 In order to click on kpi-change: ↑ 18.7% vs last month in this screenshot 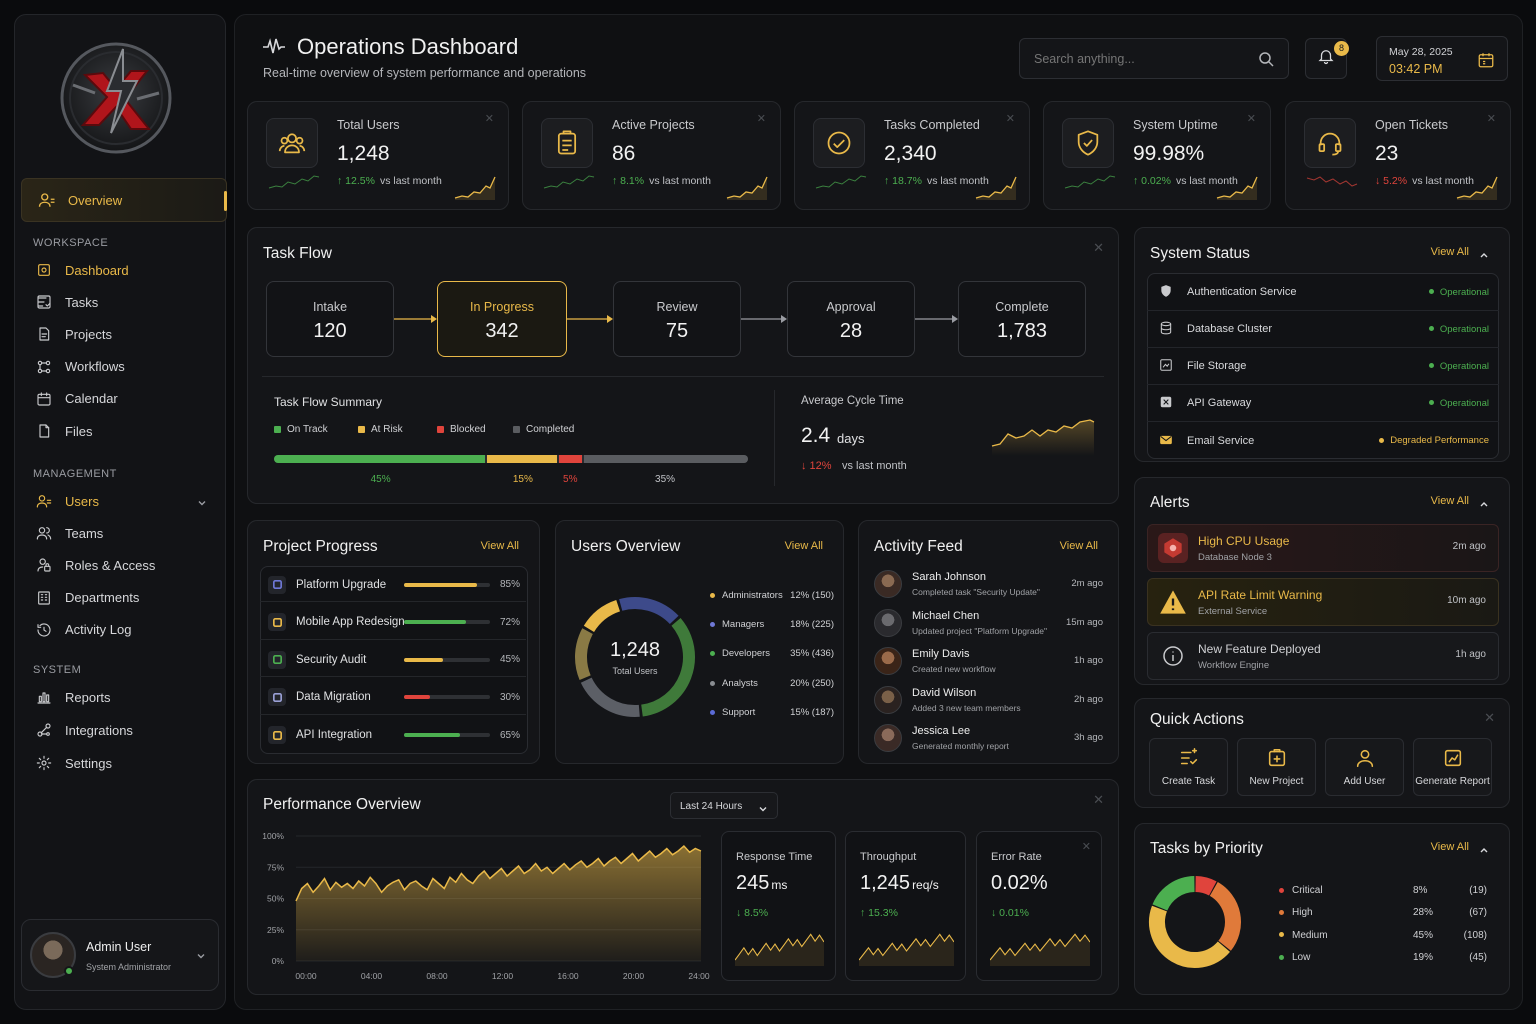, I will do `click(936, 181)`.